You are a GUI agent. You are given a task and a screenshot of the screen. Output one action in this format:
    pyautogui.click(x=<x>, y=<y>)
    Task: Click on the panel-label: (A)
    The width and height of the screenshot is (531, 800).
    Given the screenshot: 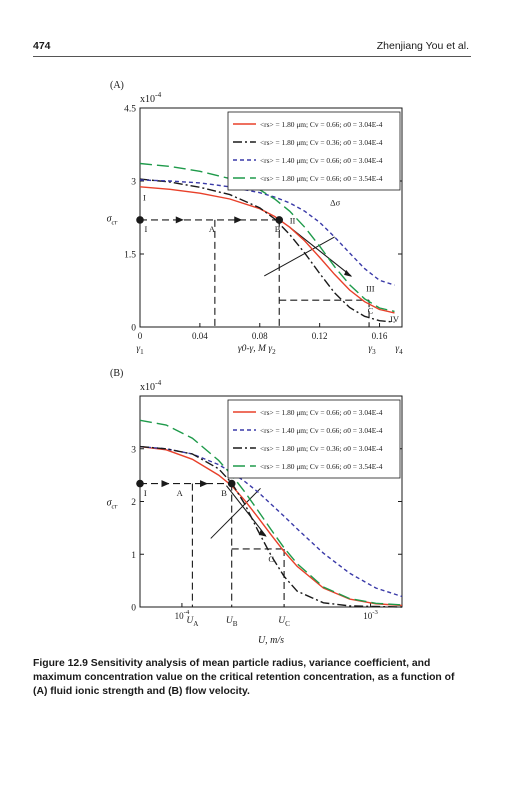 What is the action you would take?
    pyautogui.click(x=117, y=85)
    